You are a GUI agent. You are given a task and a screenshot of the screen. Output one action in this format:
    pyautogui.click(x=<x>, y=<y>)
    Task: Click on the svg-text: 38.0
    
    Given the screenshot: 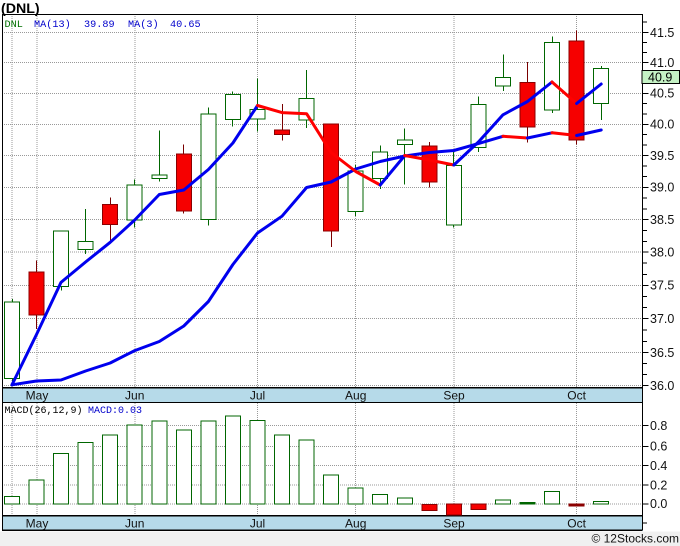 What is the action you would take?
    pyautogui.click(x=662, y=253)
    